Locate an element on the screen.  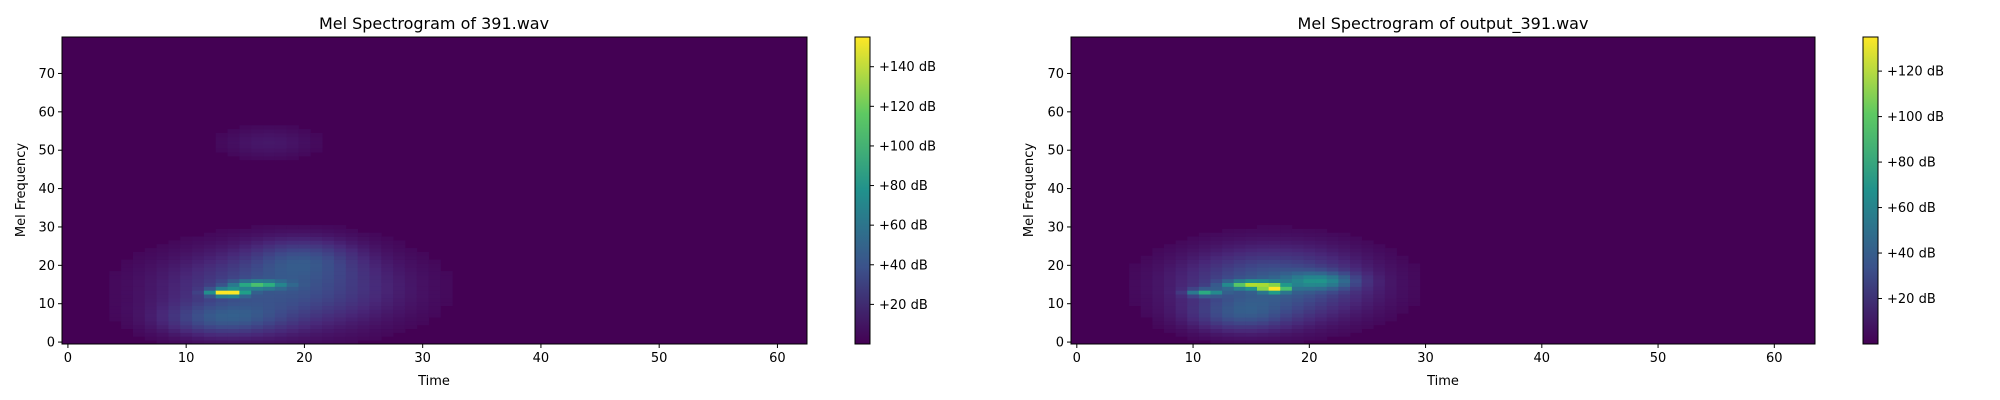
y-tick-label: 40 is located at coordinates (46, 189).